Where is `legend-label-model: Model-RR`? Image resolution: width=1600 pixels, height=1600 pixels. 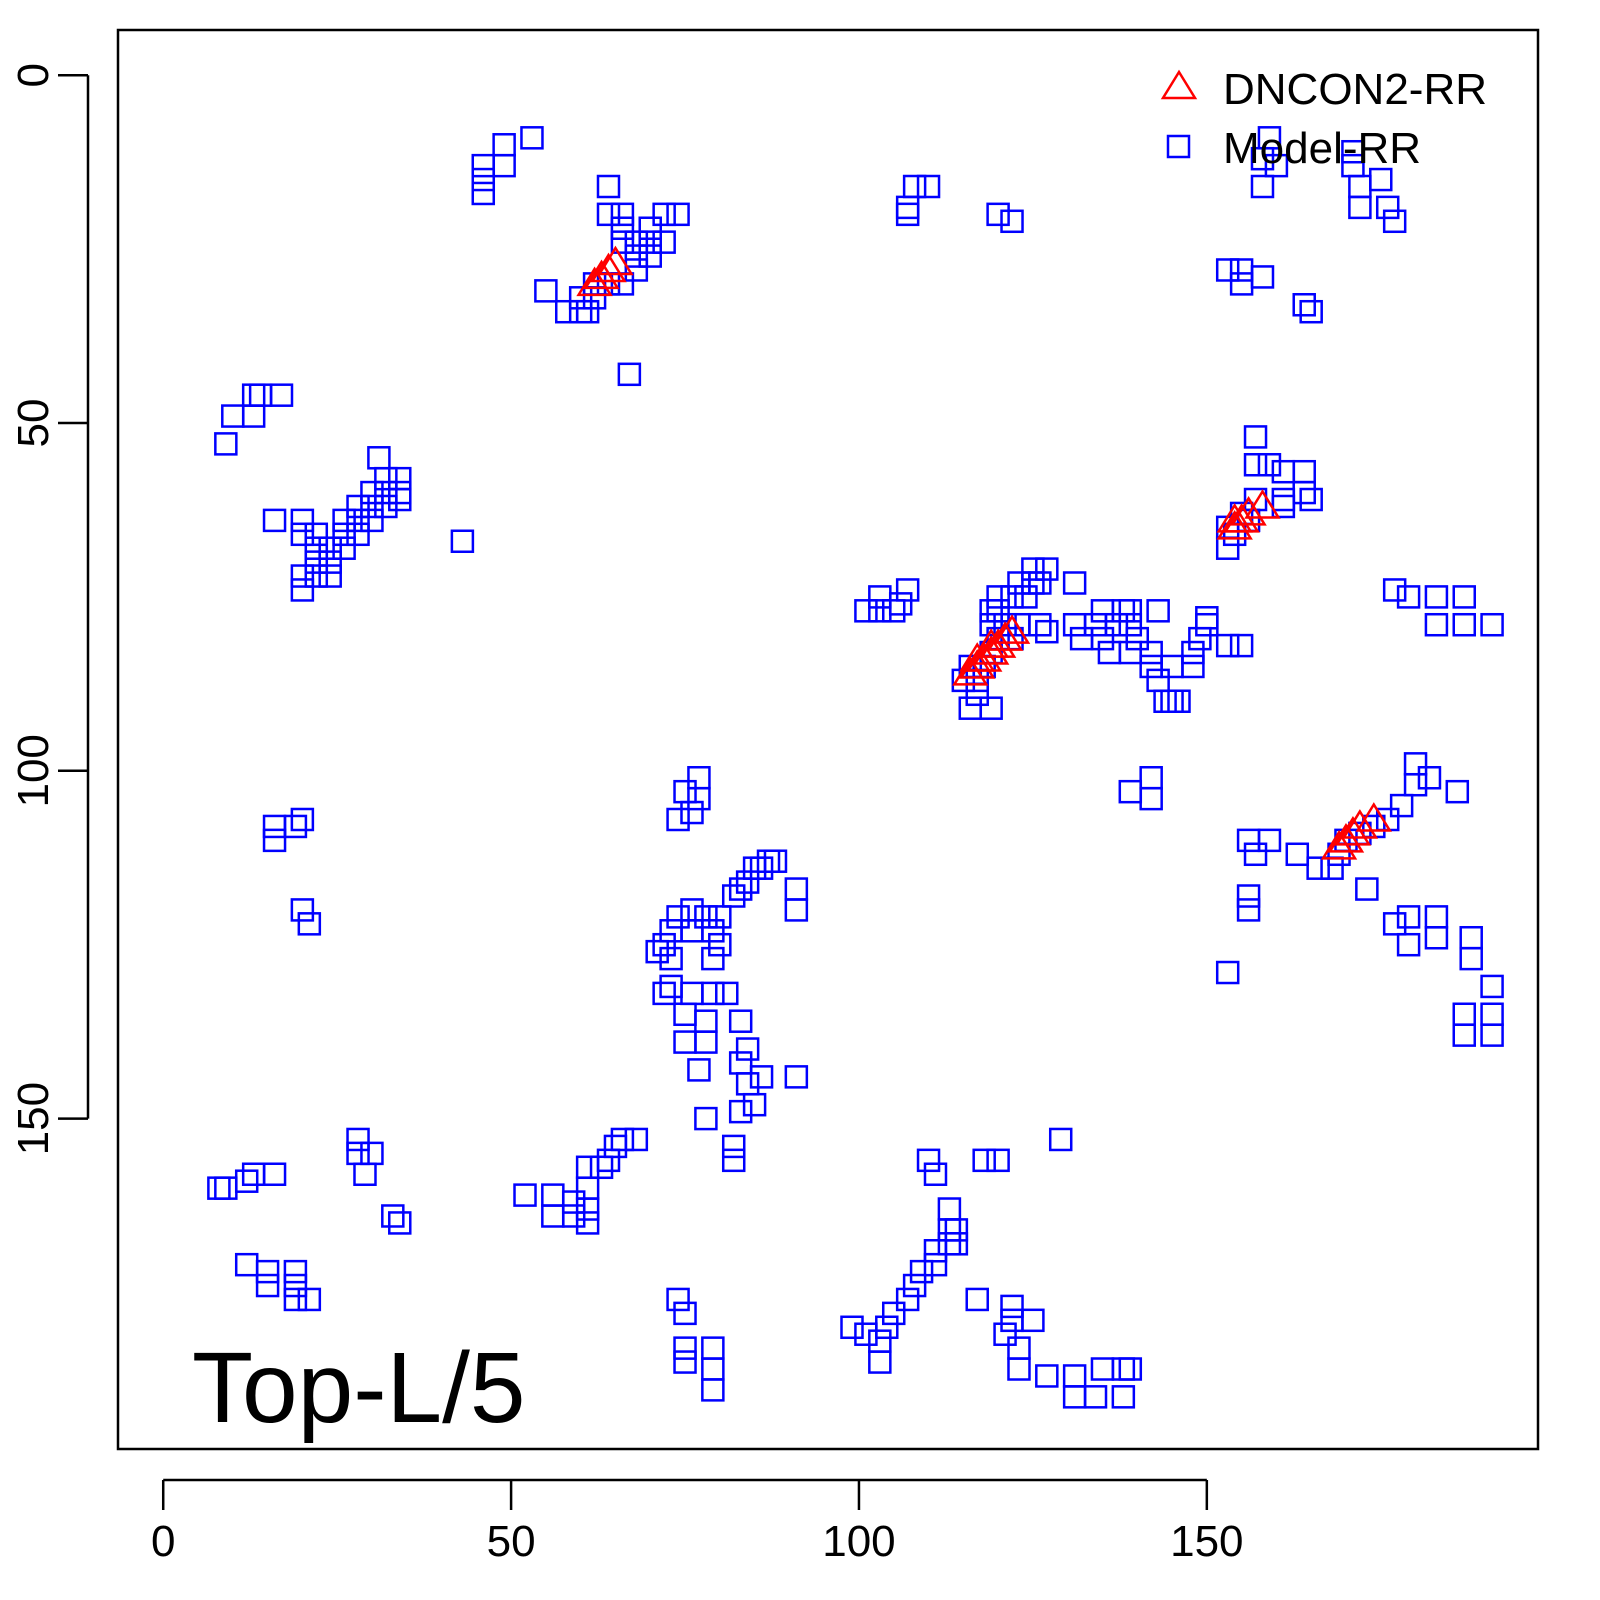
legend-label-model: Model-RR is located at coordinates (1322, 148).